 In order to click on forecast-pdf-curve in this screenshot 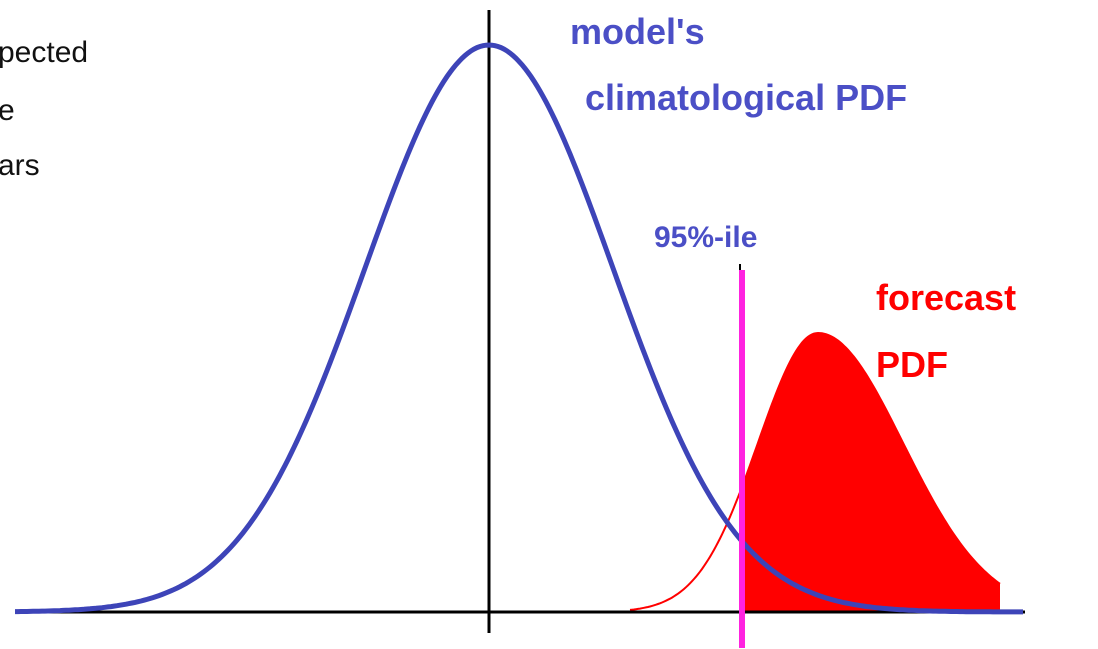, I will do `click(815, 471)`.